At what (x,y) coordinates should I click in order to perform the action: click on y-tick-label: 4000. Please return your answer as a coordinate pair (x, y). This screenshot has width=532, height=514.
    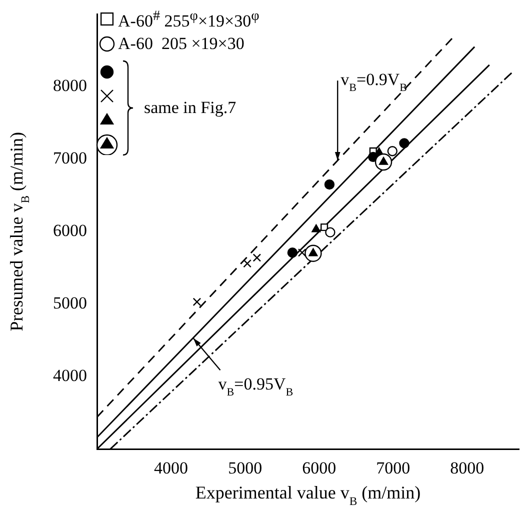
    Looking at the image, I should click on (70, 375).